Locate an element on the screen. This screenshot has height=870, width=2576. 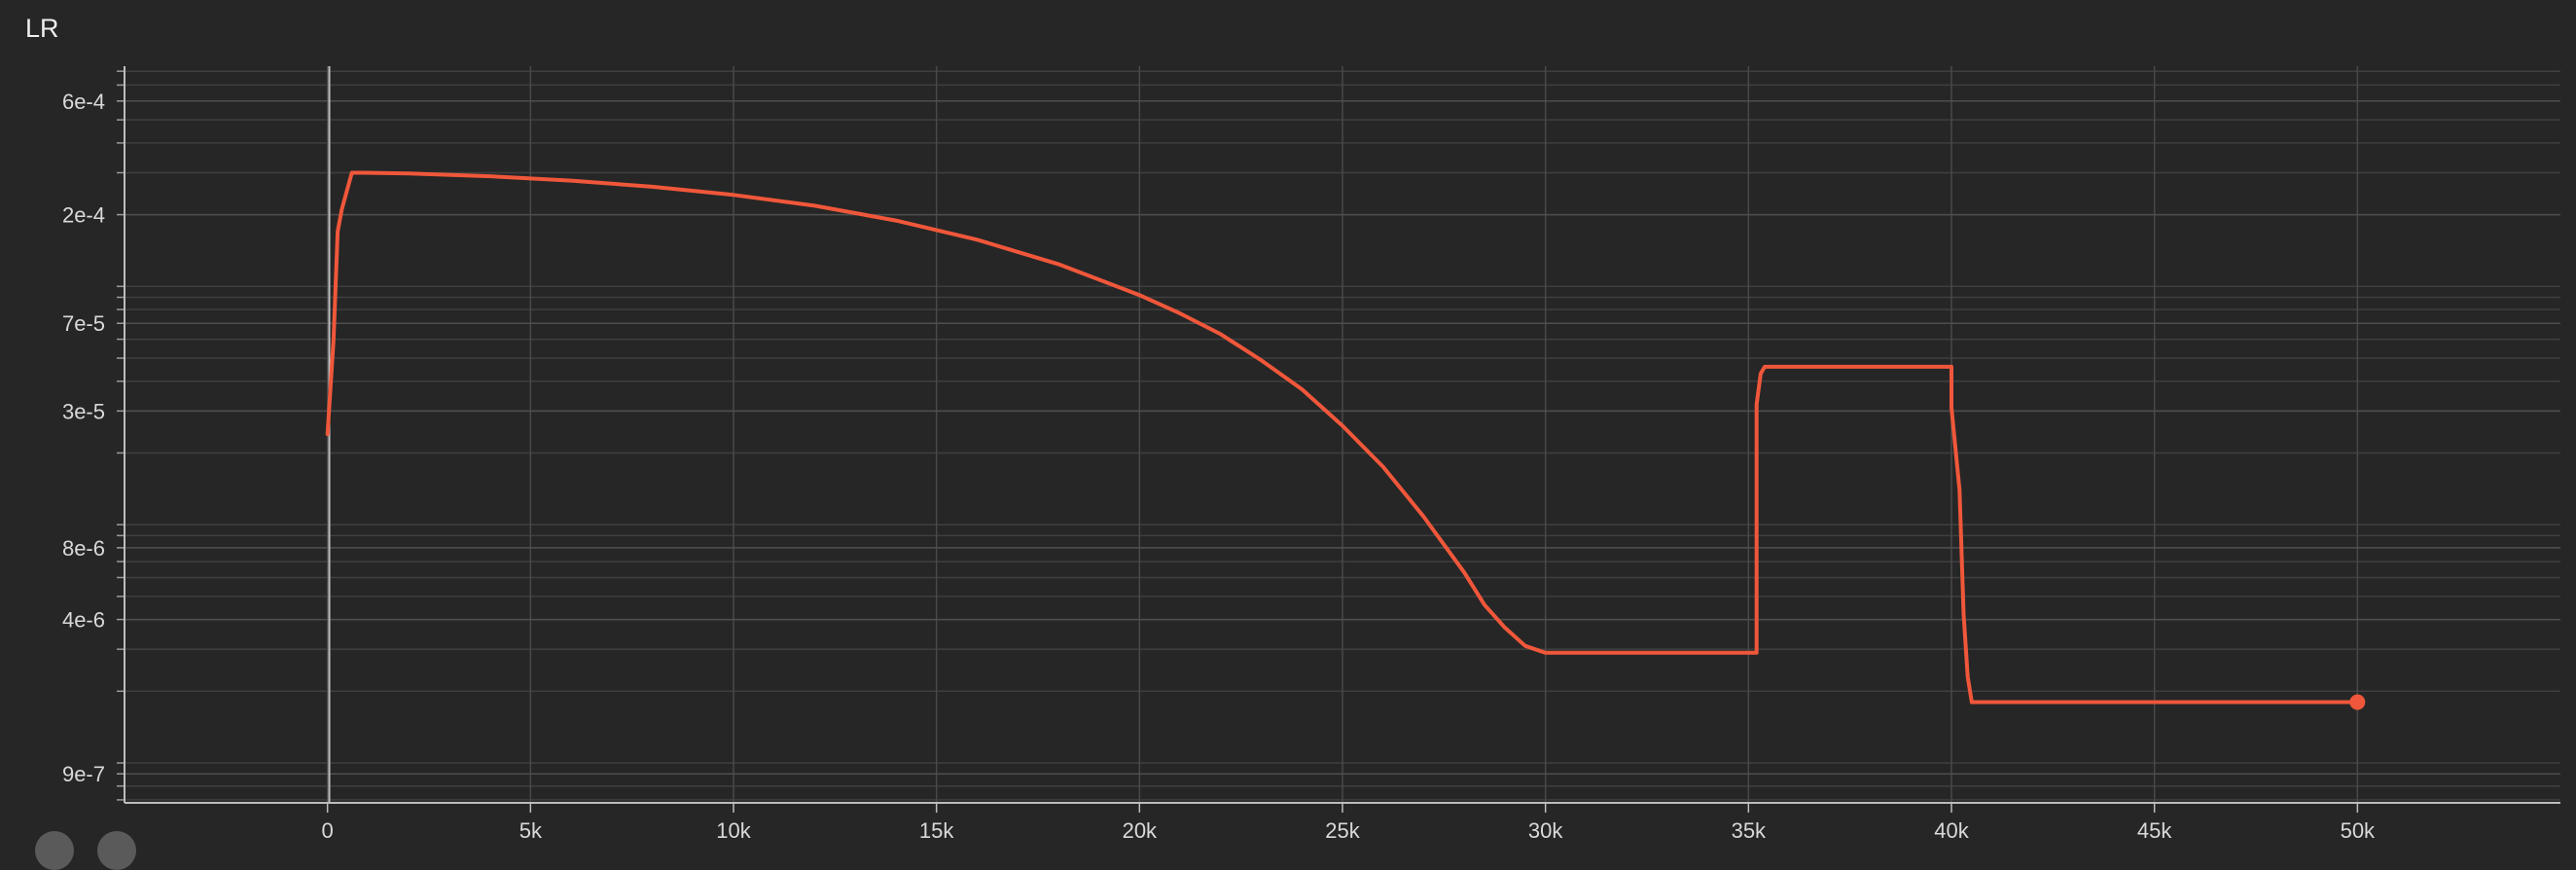
y-tick-label: 4e-6 is located at coordinates (83, 620).